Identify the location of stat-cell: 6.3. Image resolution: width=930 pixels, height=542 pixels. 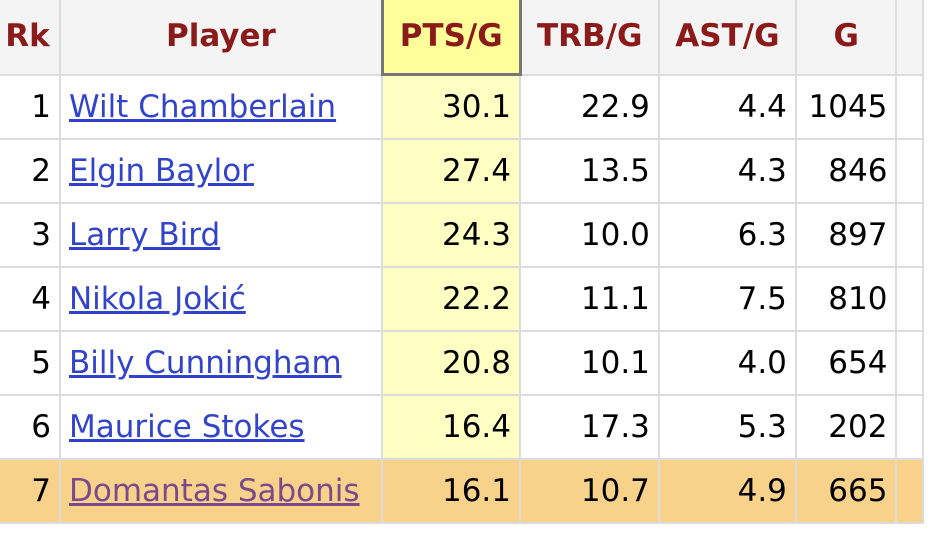
(727, 235).